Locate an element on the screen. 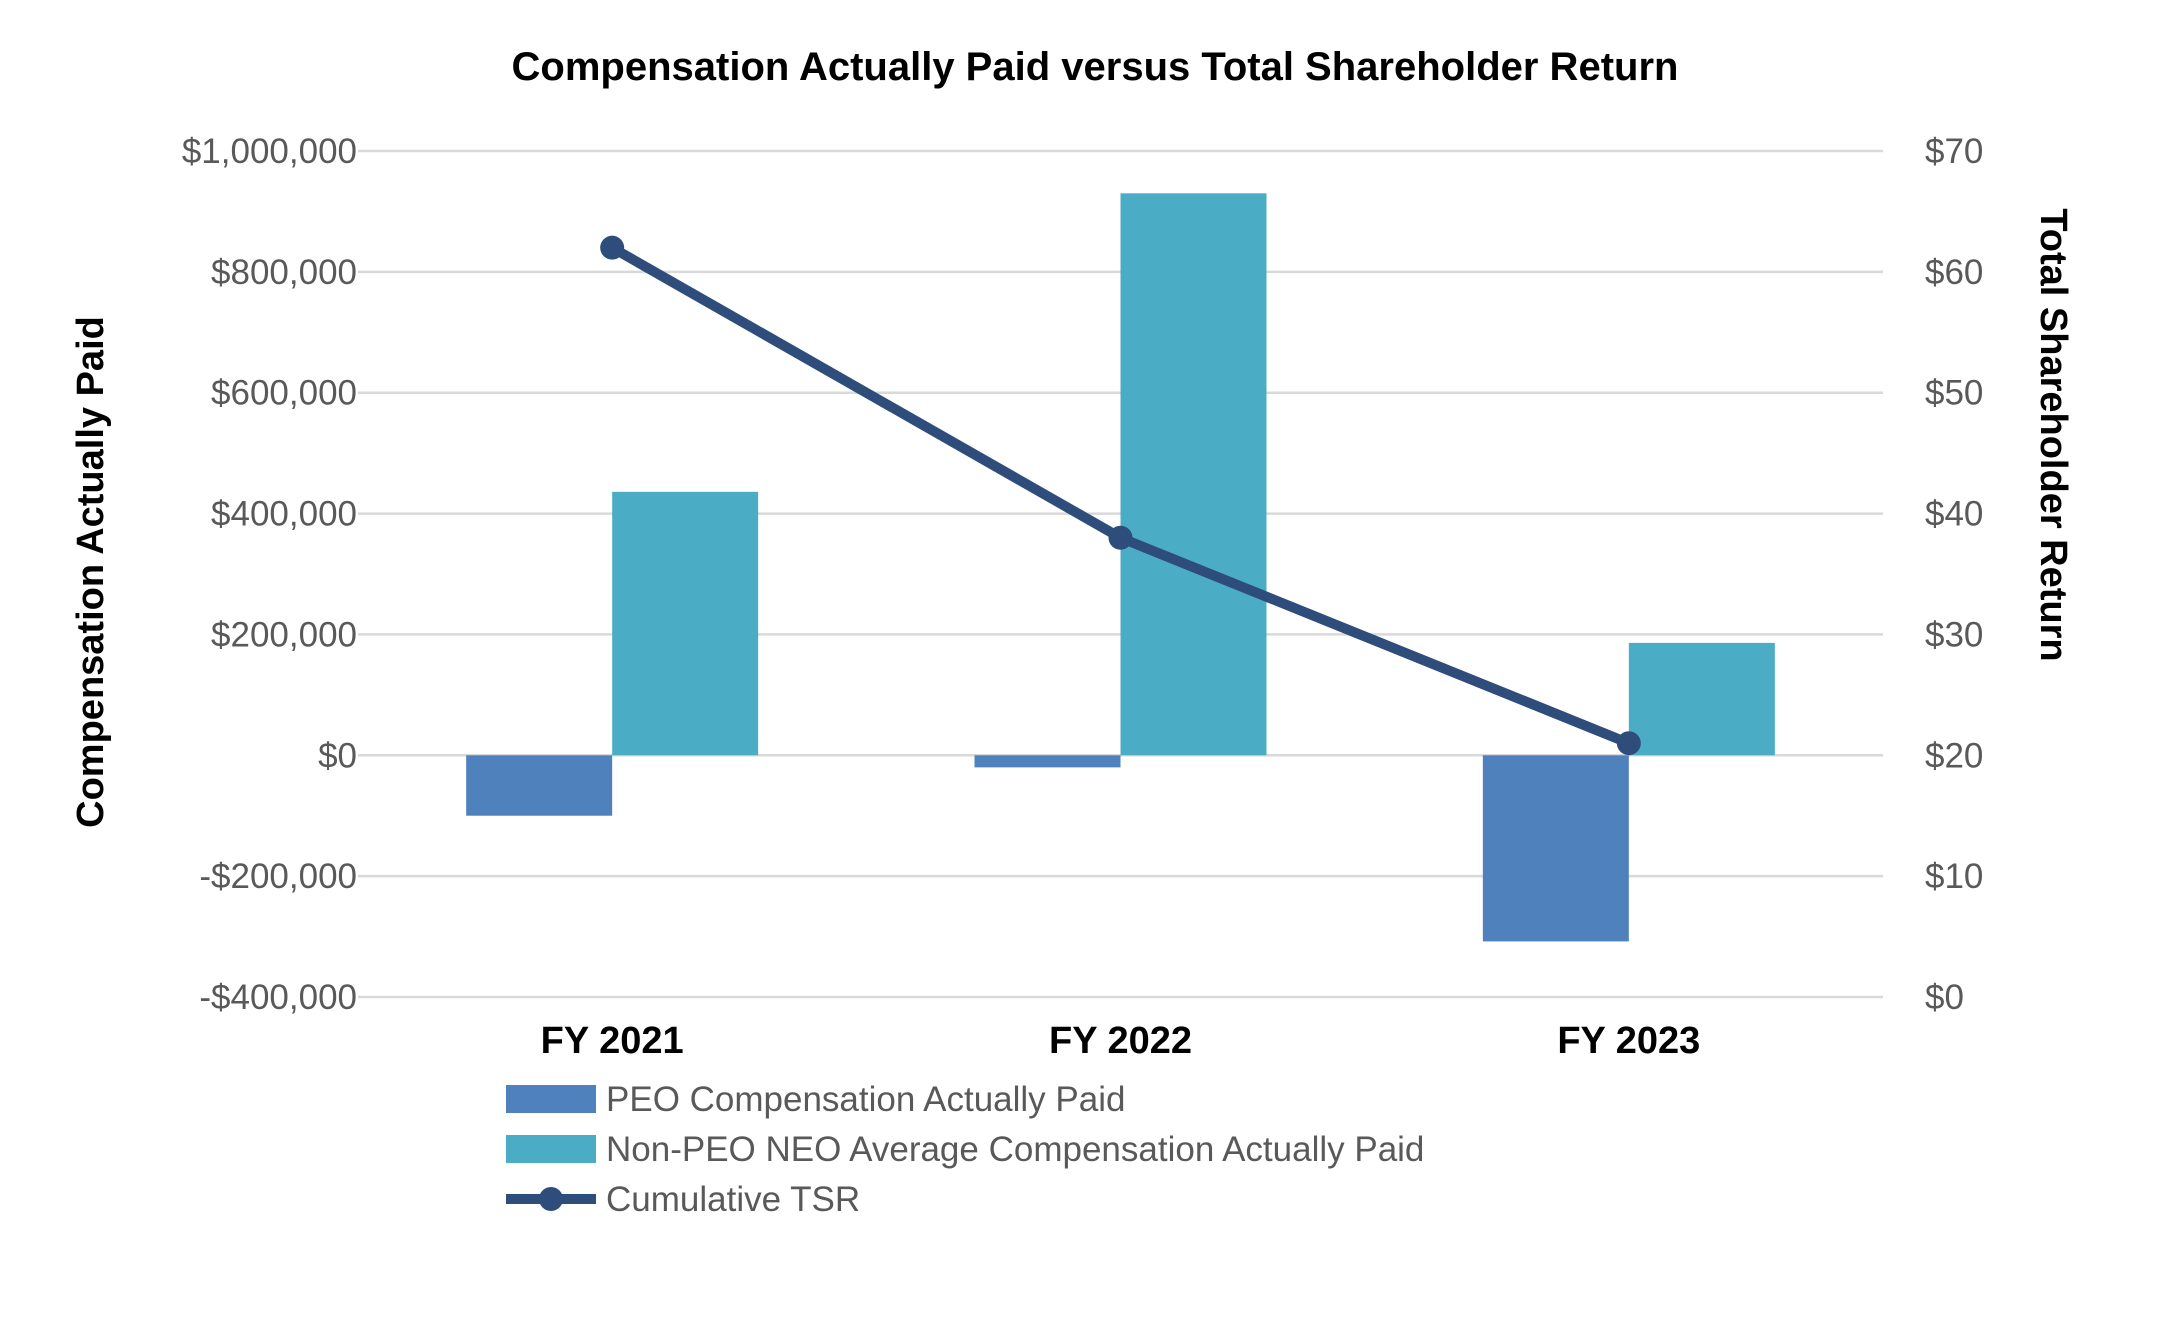 This screenshot has width=2177, height=1327. y-tick-label: $0 is located at coordinates (337, 755).